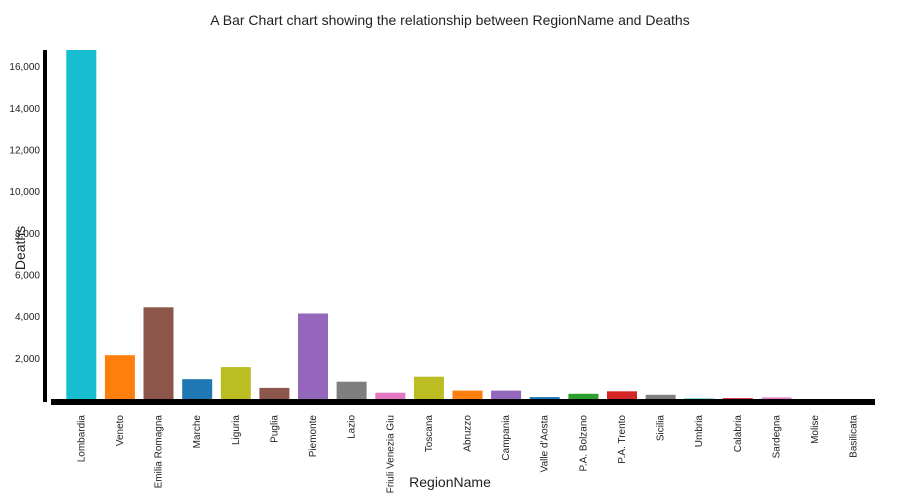 This screenshot has height=500, width=900. What do you see at coordinates (738, 434) in the screenshot?
I see `x-tick-label: Calabria` at bounding box center [738, 434].